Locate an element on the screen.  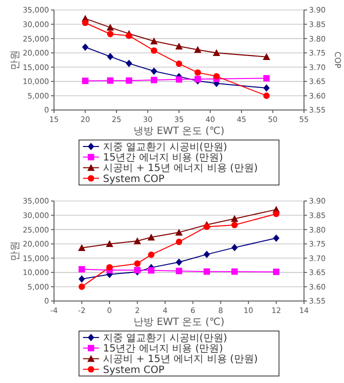
x-axis-title: 난방 EWT 온도 (℃) is located at coordinates (179, 322).